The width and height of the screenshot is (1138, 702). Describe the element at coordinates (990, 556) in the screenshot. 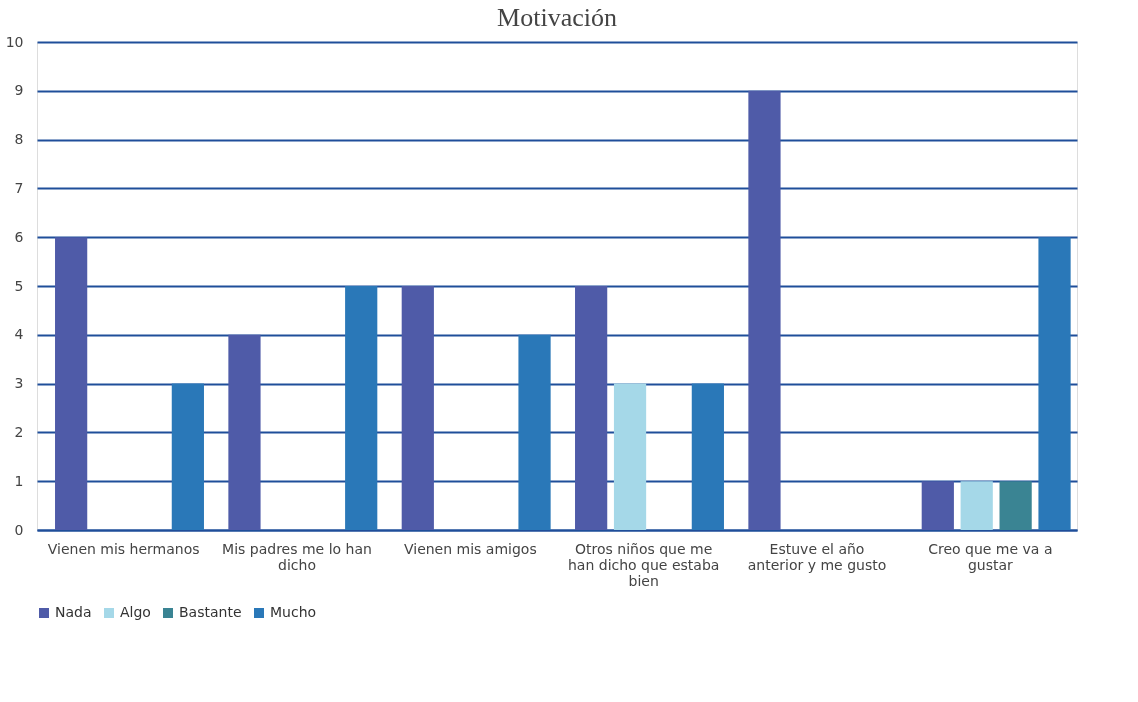

I see `x-tick-label: Creo que me va a gustar` at that location.